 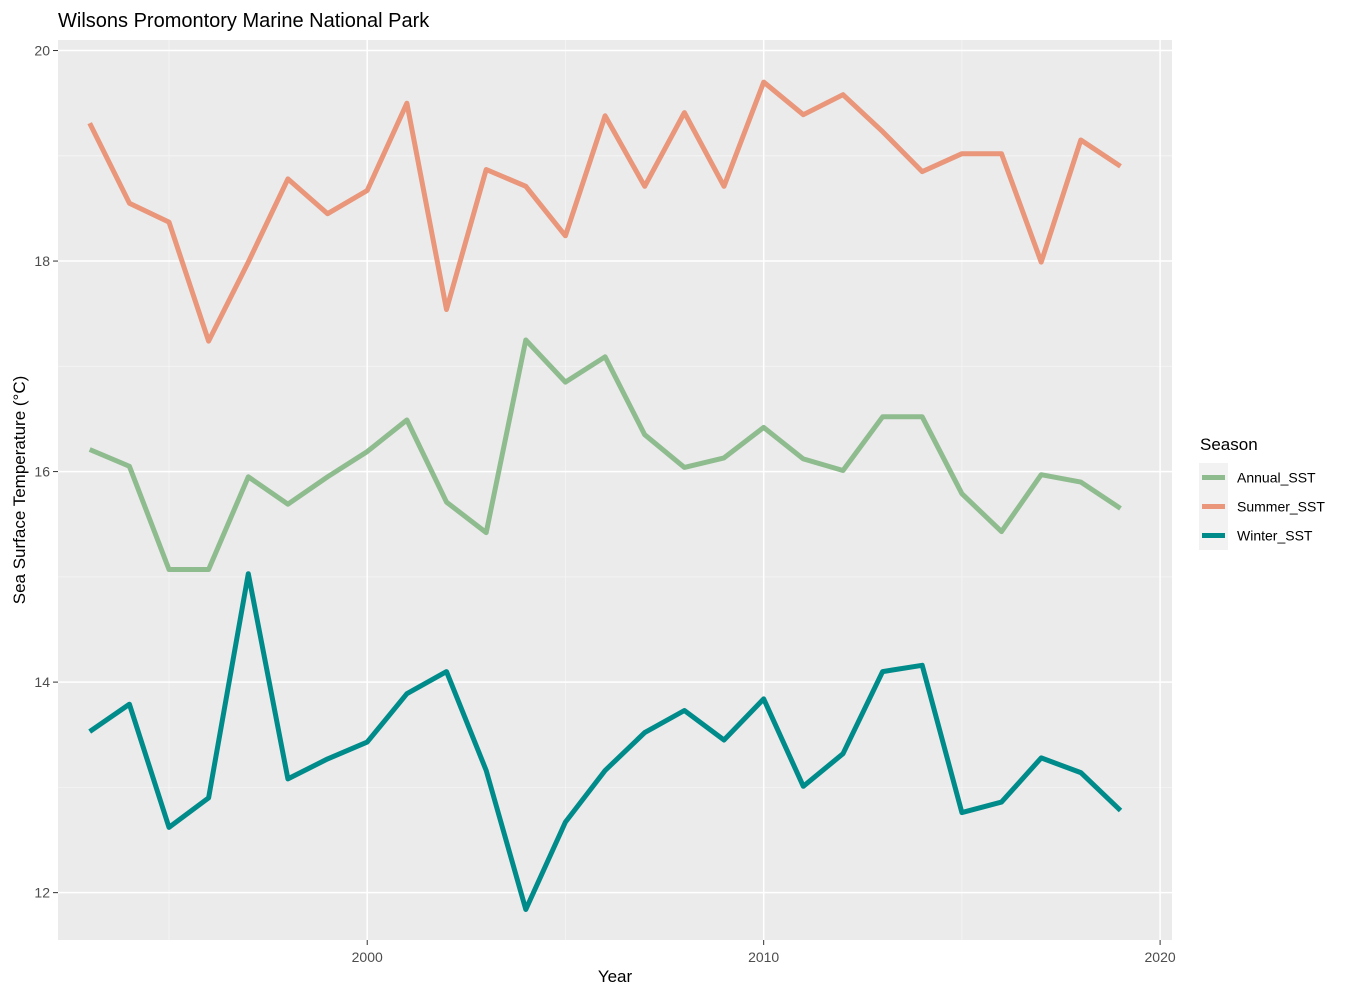 What do you see at coordinates (1275, 536) in the screenshot?
I see `legend-label-winter-sst: Winter_SST` at bounding box center [1275, 536].